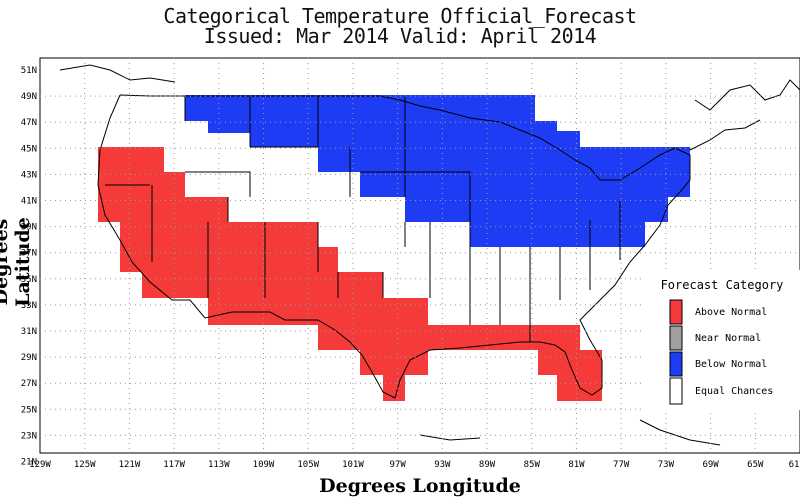 The width and height of the screenshot is (800, 500). I want to click on x-tick-label: 117W, so click(174, 465).